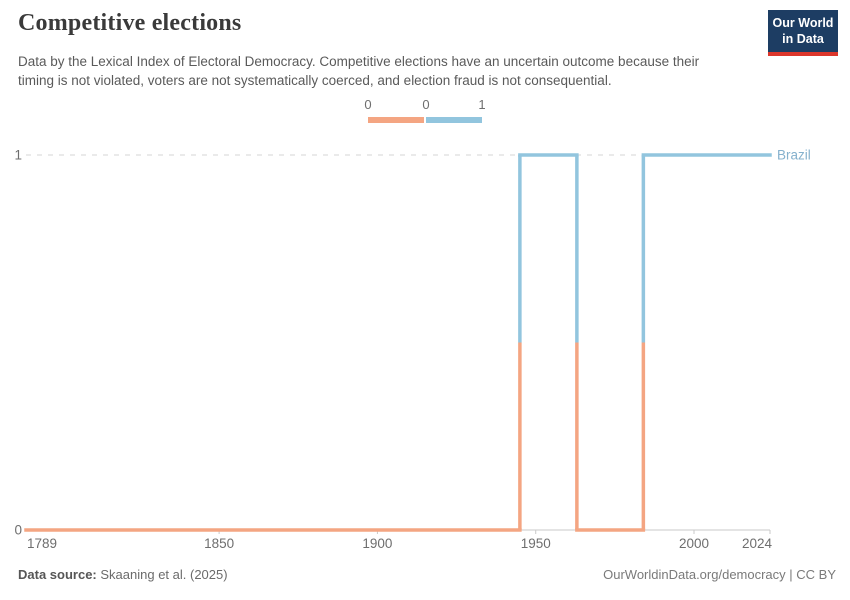 The height and width of the screenshot is (600, 850). What do you see at coordinates (130, 23) in the screenshot?
I see `page-title: Competitive elections` at bounding box center [130, 23].